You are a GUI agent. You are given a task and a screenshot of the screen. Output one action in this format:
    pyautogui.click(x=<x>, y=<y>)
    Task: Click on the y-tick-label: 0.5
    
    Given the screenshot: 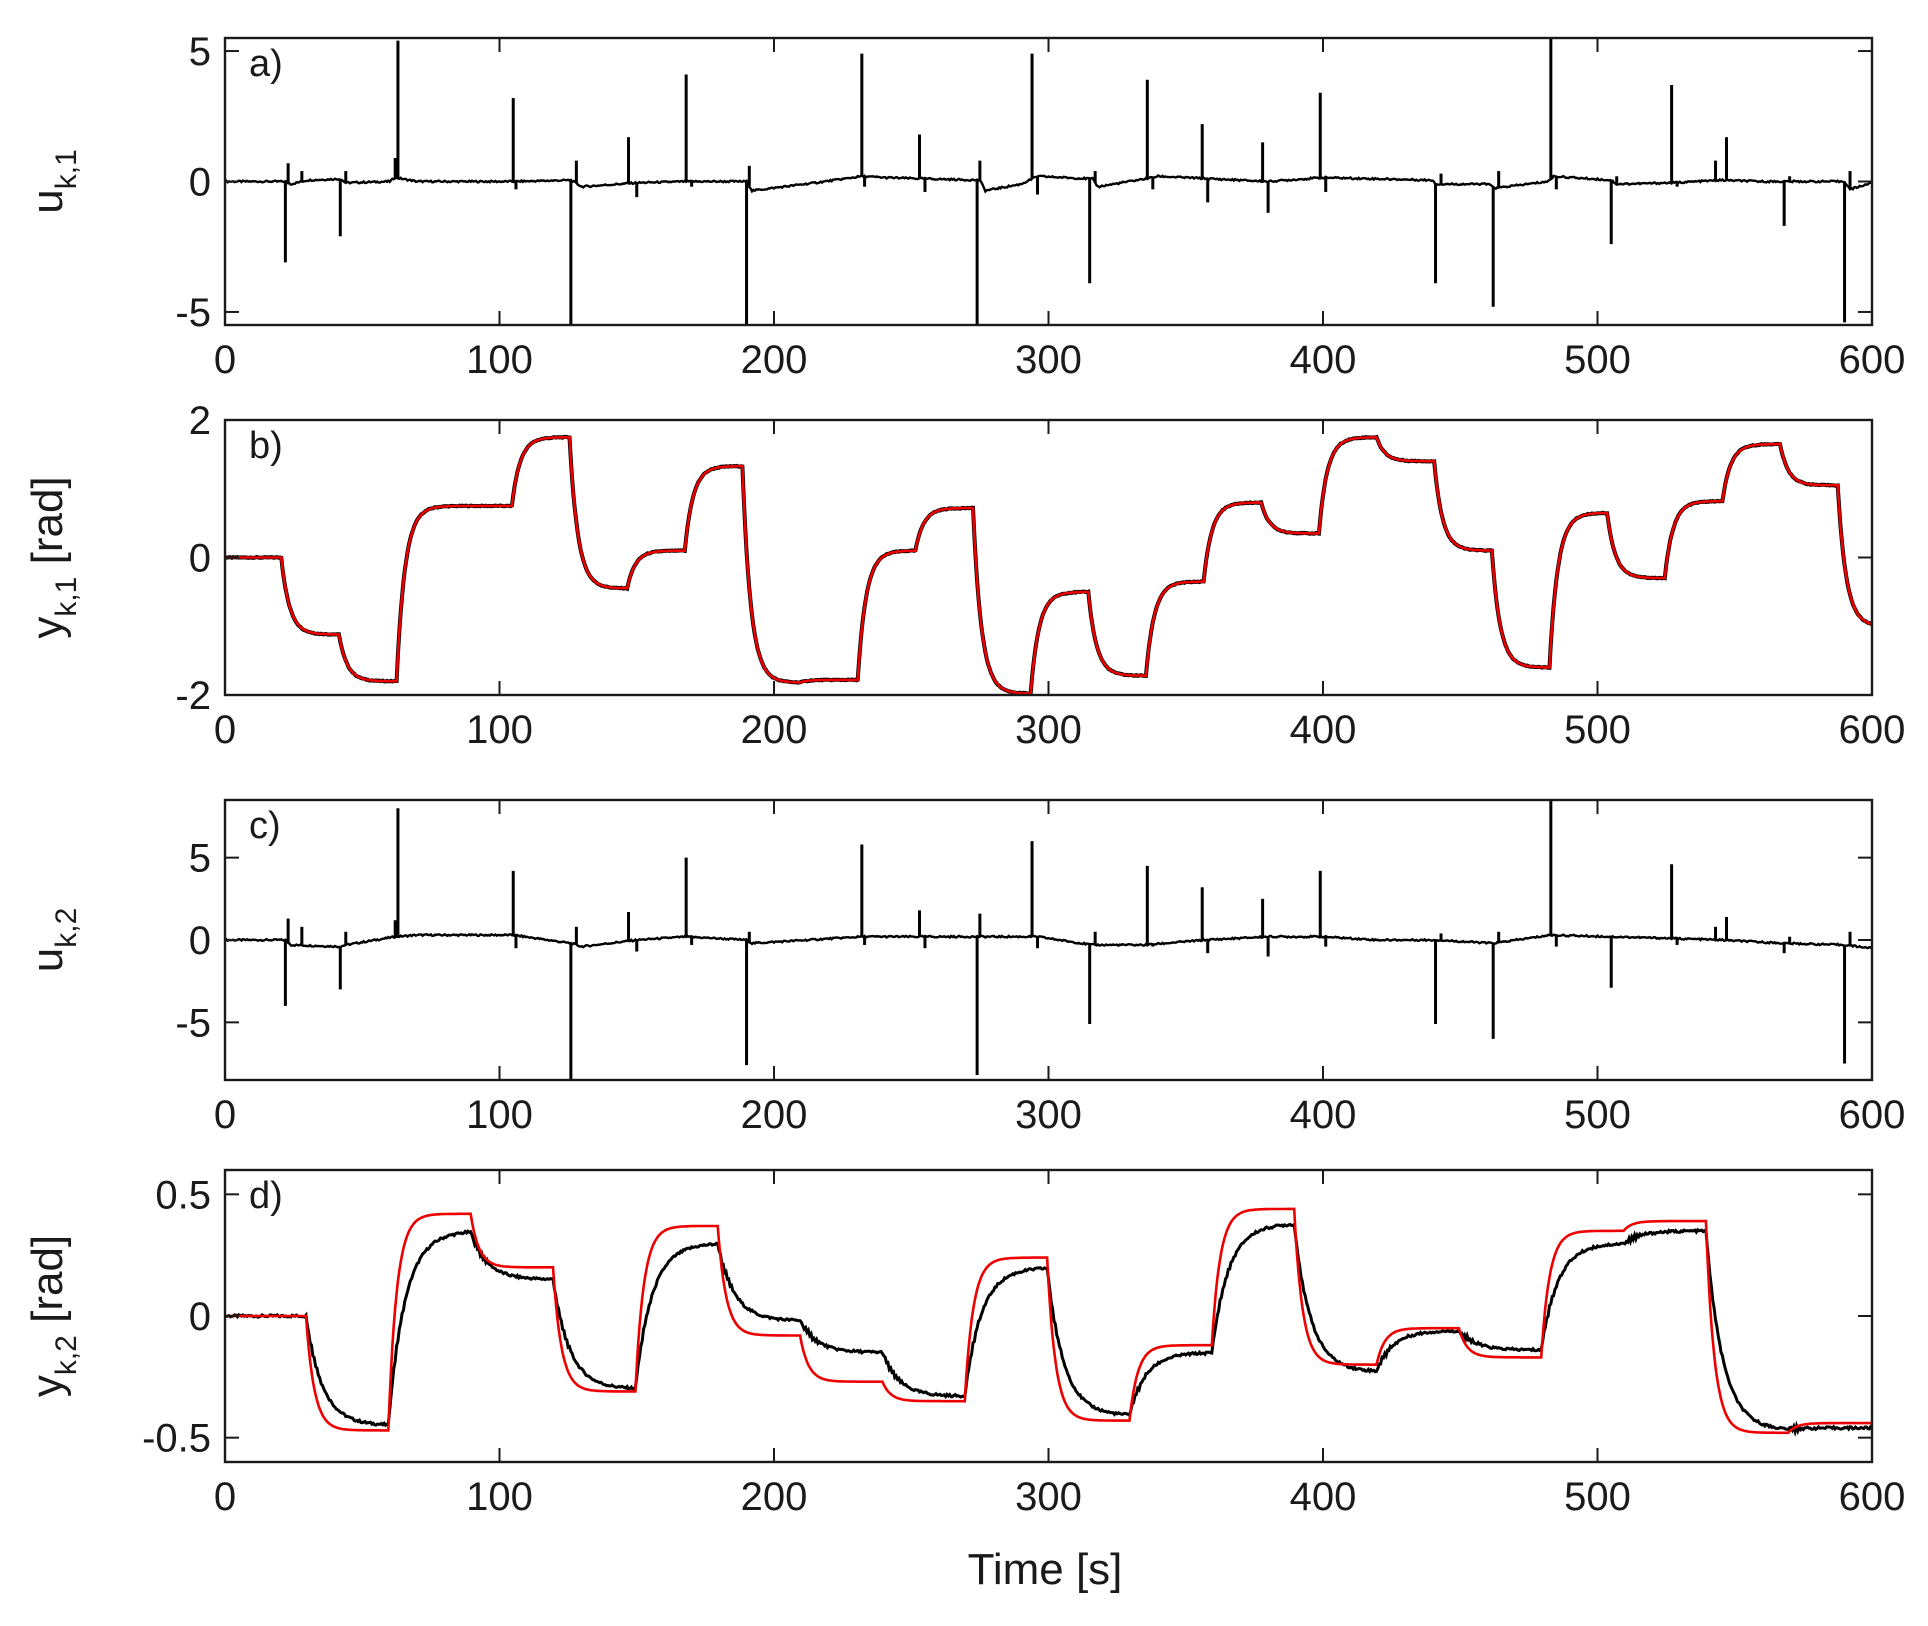 What is the action you would take?
    pyautogui.click(x=183, y=1195)
    